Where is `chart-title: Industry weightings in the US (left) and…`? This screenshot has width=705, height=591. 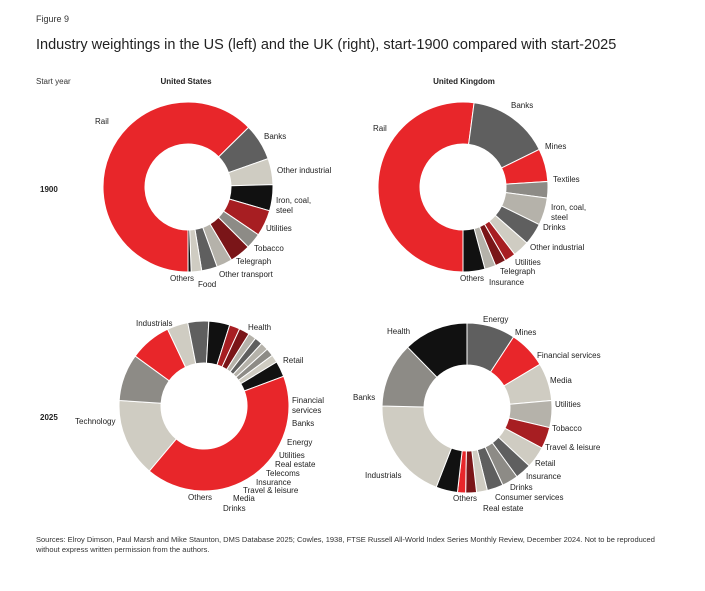
chart-title: Industry weightings in the US (left) and… is located at coordinates (326, 45).